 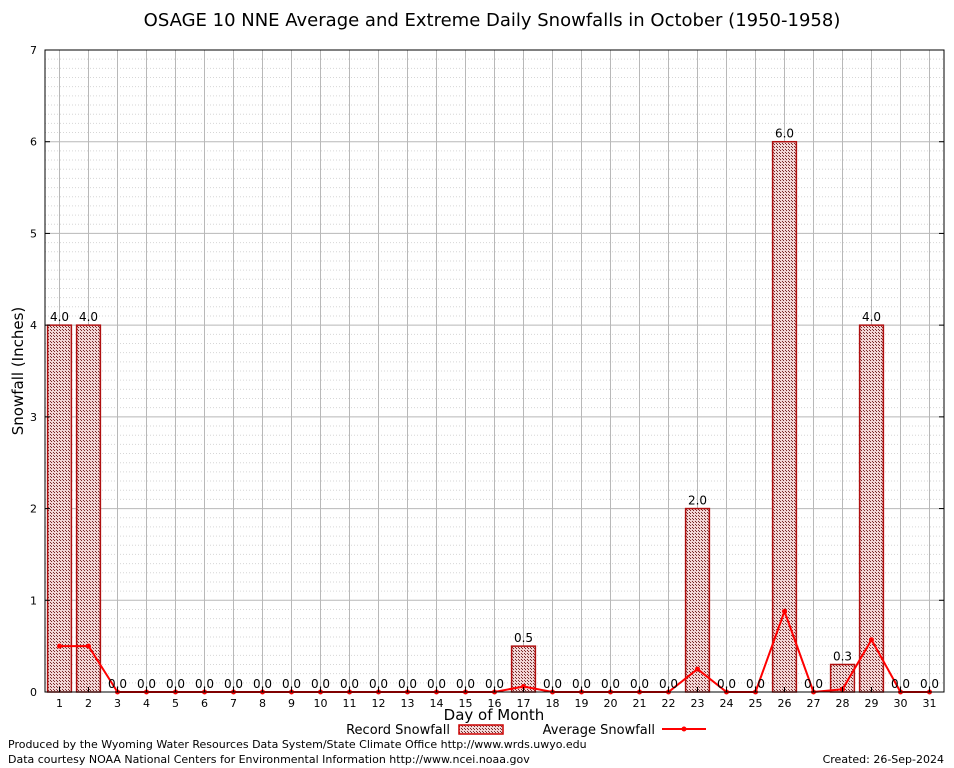 I want to click on x-tick-label: 20, so click(x=611, y=703).